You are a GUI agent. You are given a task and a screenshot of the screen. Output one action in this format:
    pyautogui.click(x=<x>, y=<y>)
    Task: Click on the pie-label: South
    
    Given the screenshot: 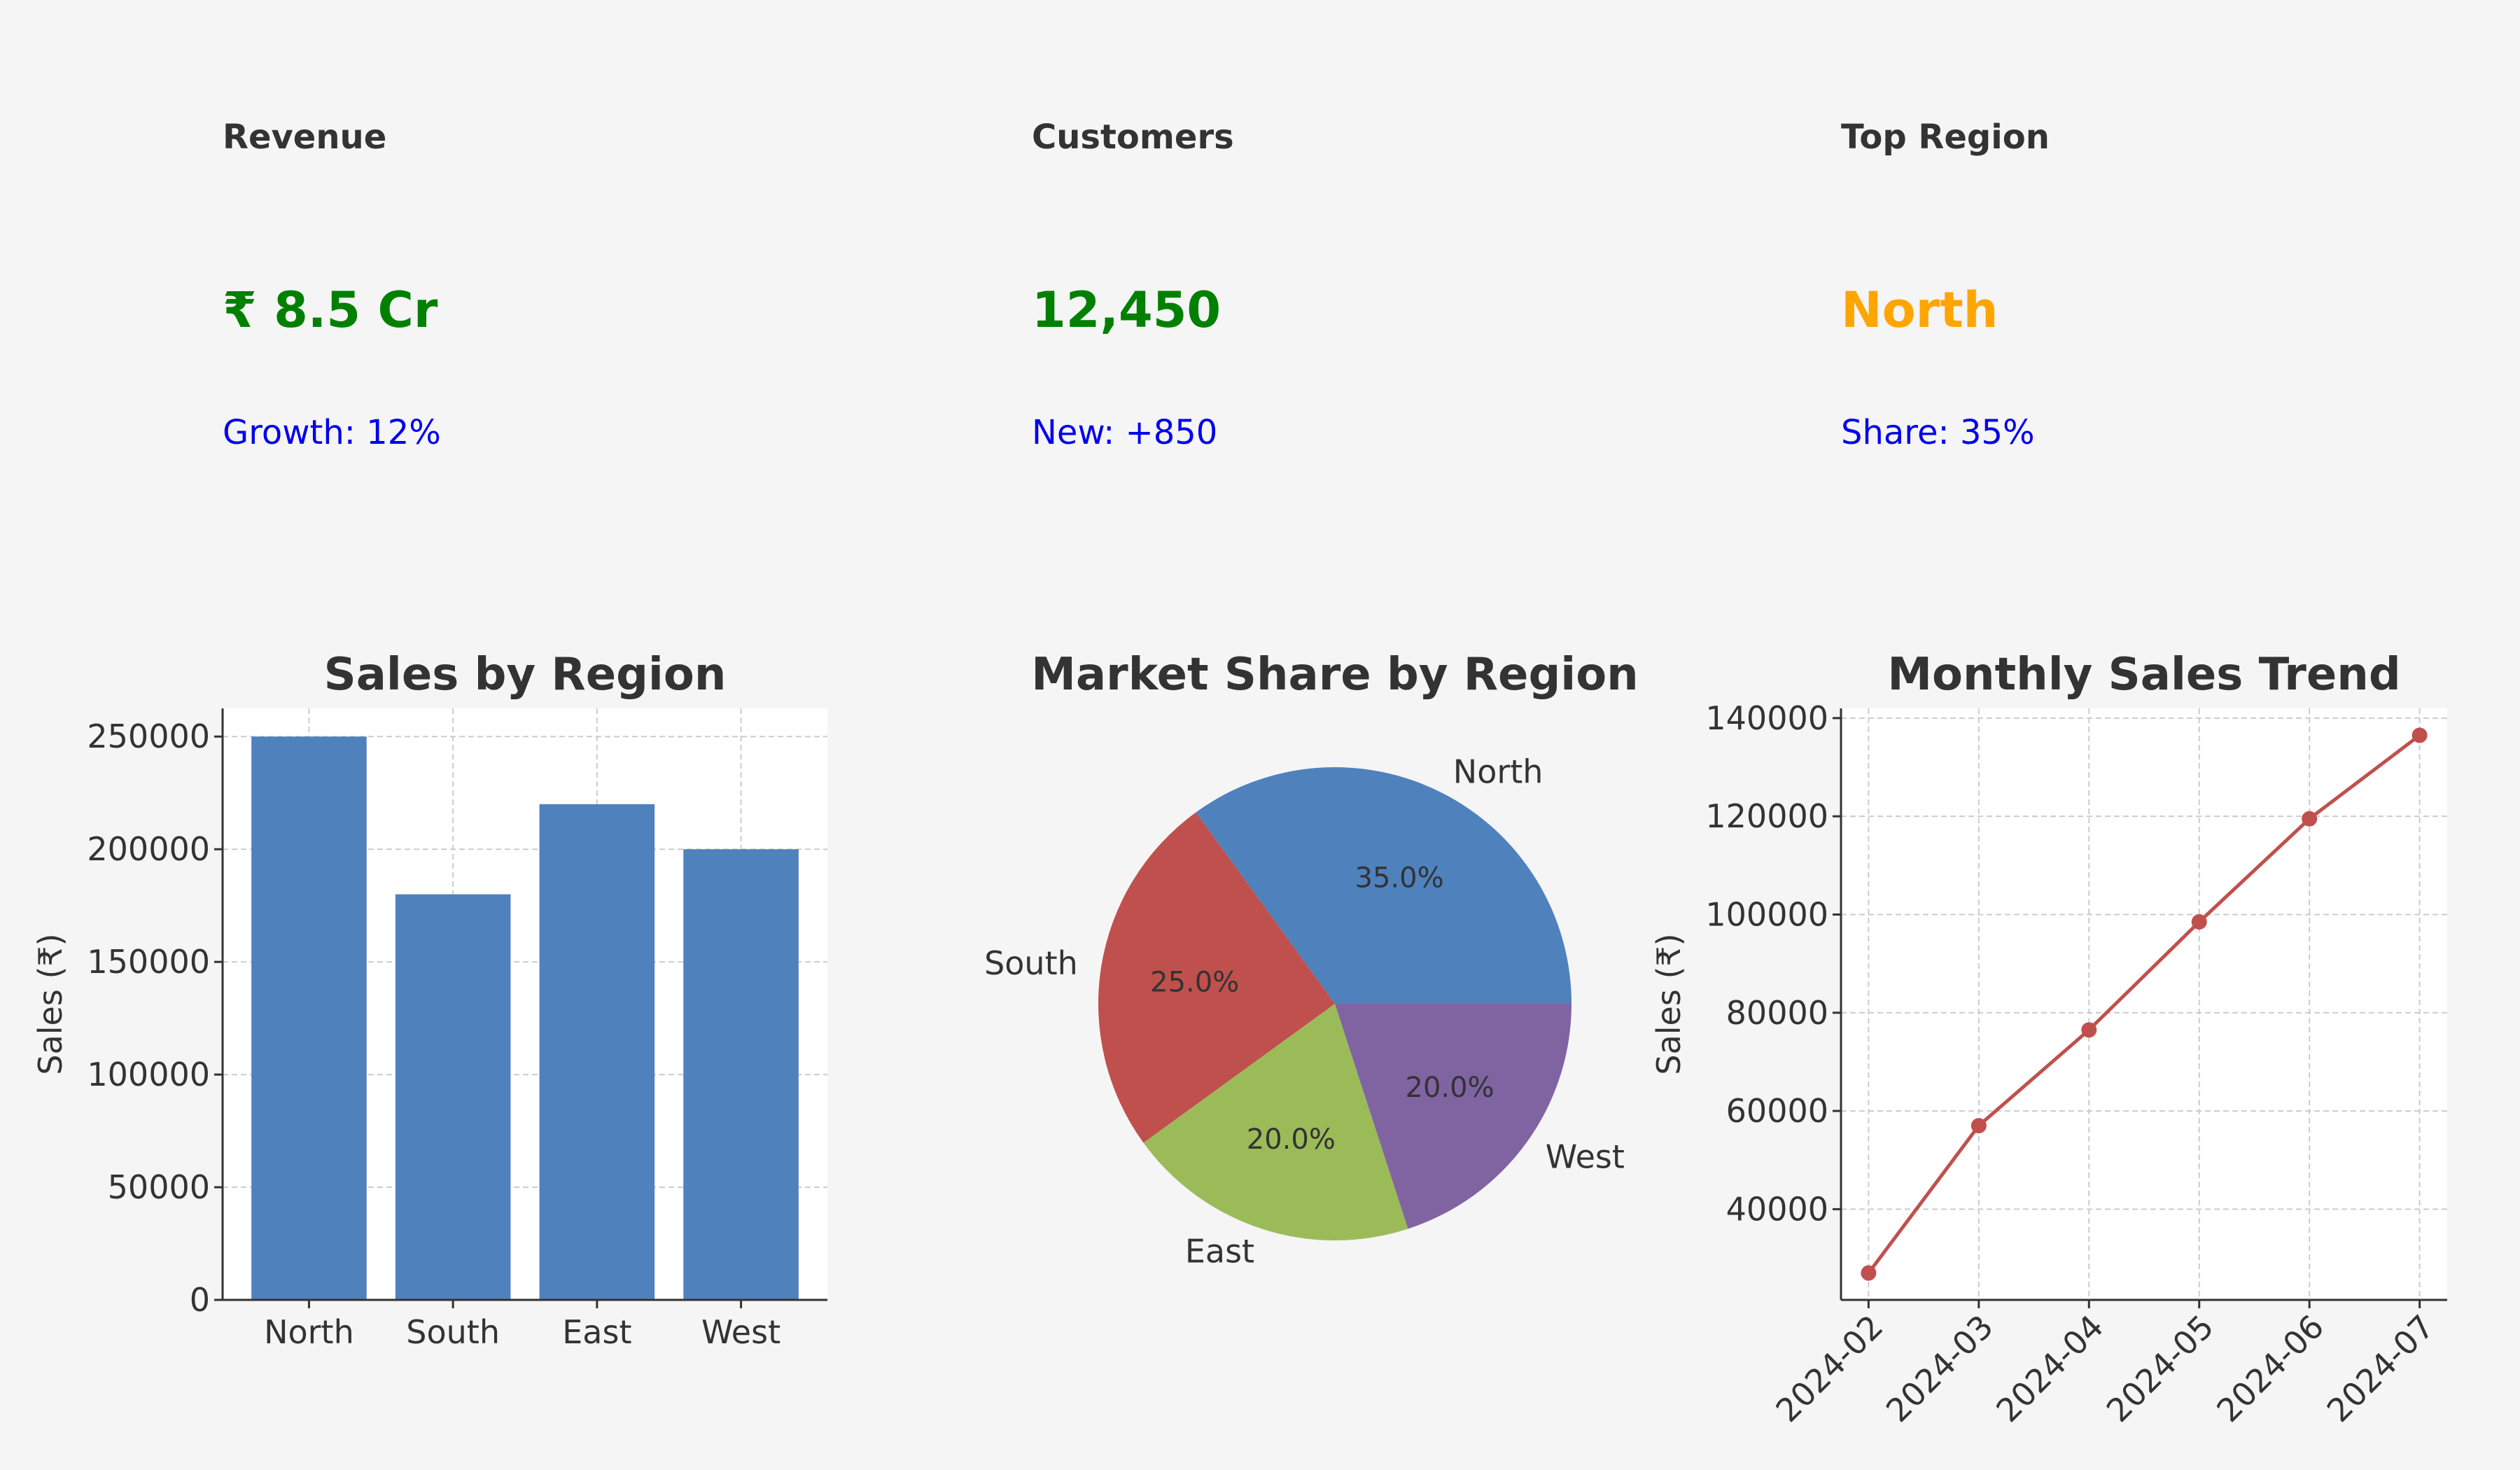 What is the action you would take?
    pyautogui.click(x=1031, y=963)
    